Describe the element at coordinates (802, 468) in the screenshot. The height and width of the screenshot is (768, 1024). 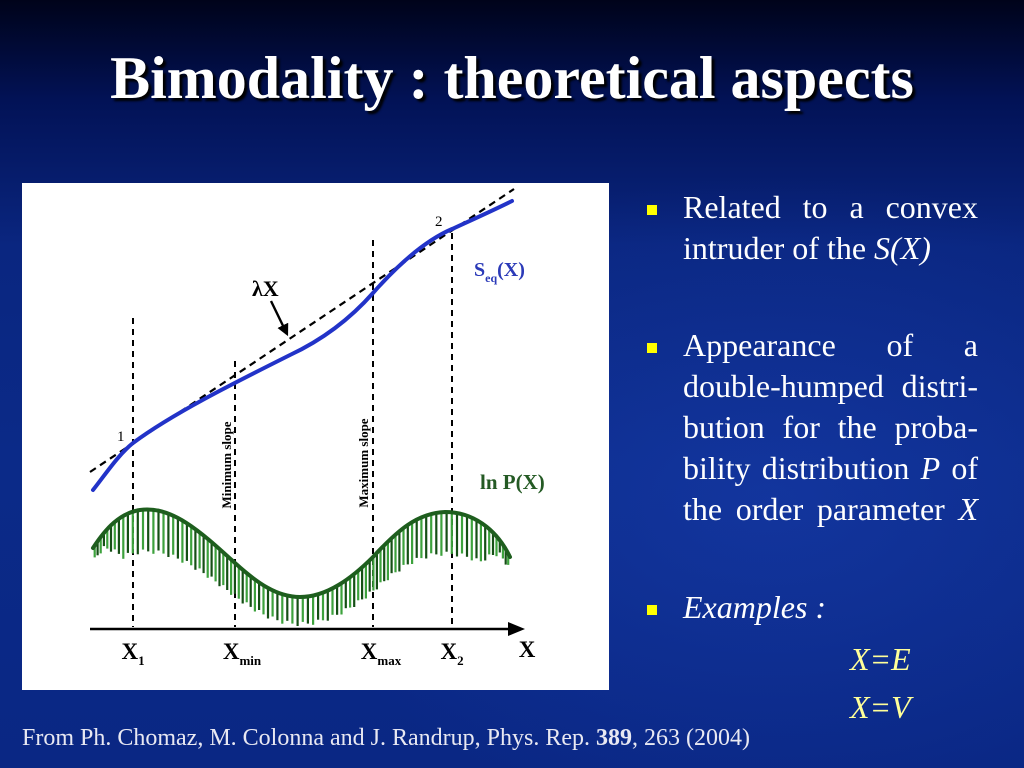
I see `bullet-text: bility distribution` at that location.